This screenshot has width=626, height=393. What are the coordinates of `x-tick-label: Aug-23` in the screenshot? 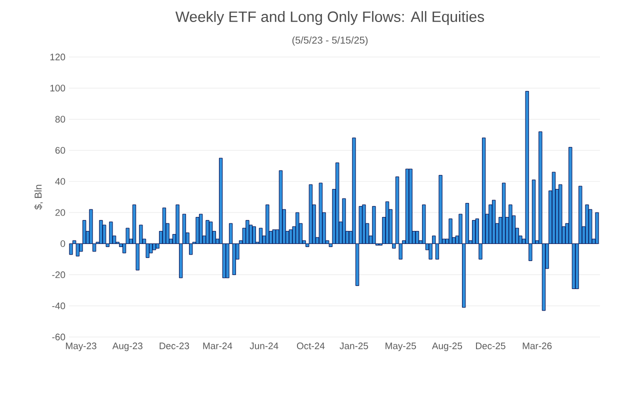 It's located at (127, 347).